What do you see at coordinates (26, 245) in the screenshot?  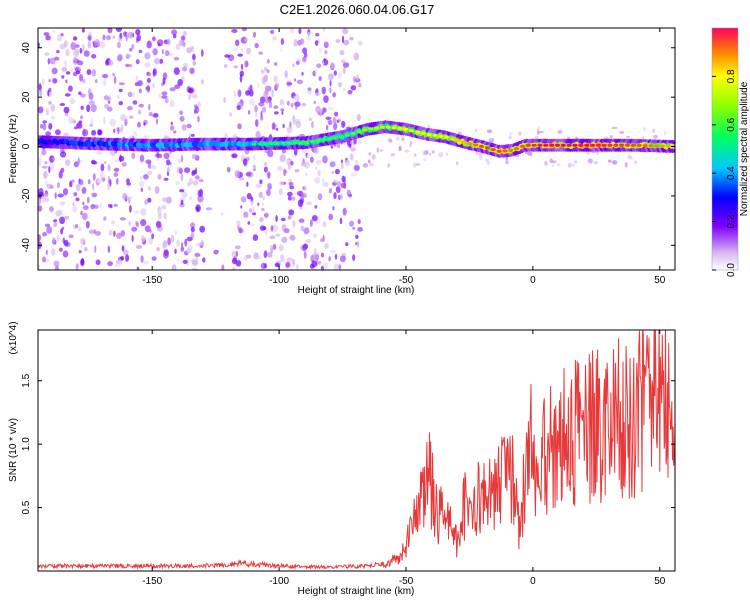 I see `y-tick-label: -40` at bounding box center [26, 245].